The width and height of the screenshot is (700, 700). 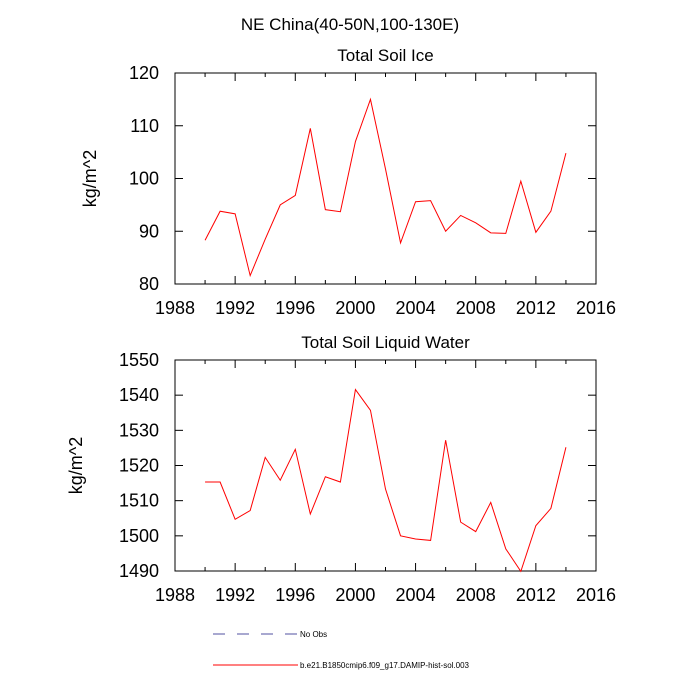 I want to click on y-tick-label: 100, so click(x=144, y=179).